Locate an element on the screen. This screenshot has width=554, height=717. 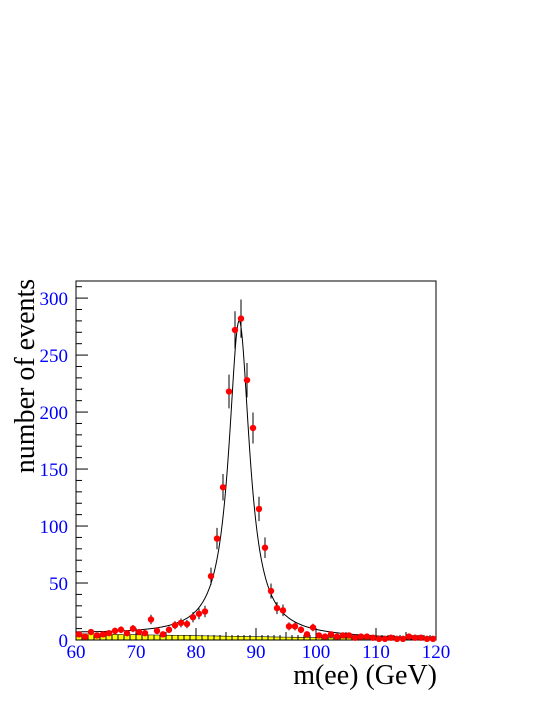
x-tick-label: 100 is located at coordinates (316, 652).